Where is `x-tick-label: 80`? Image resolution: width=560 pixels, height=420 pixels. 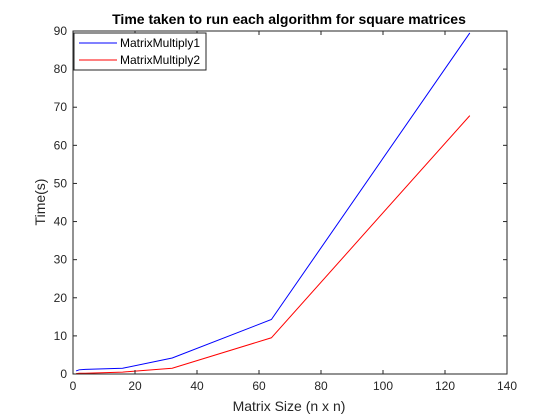 x-tick-label: 80 is located at coordinates (321, 386).